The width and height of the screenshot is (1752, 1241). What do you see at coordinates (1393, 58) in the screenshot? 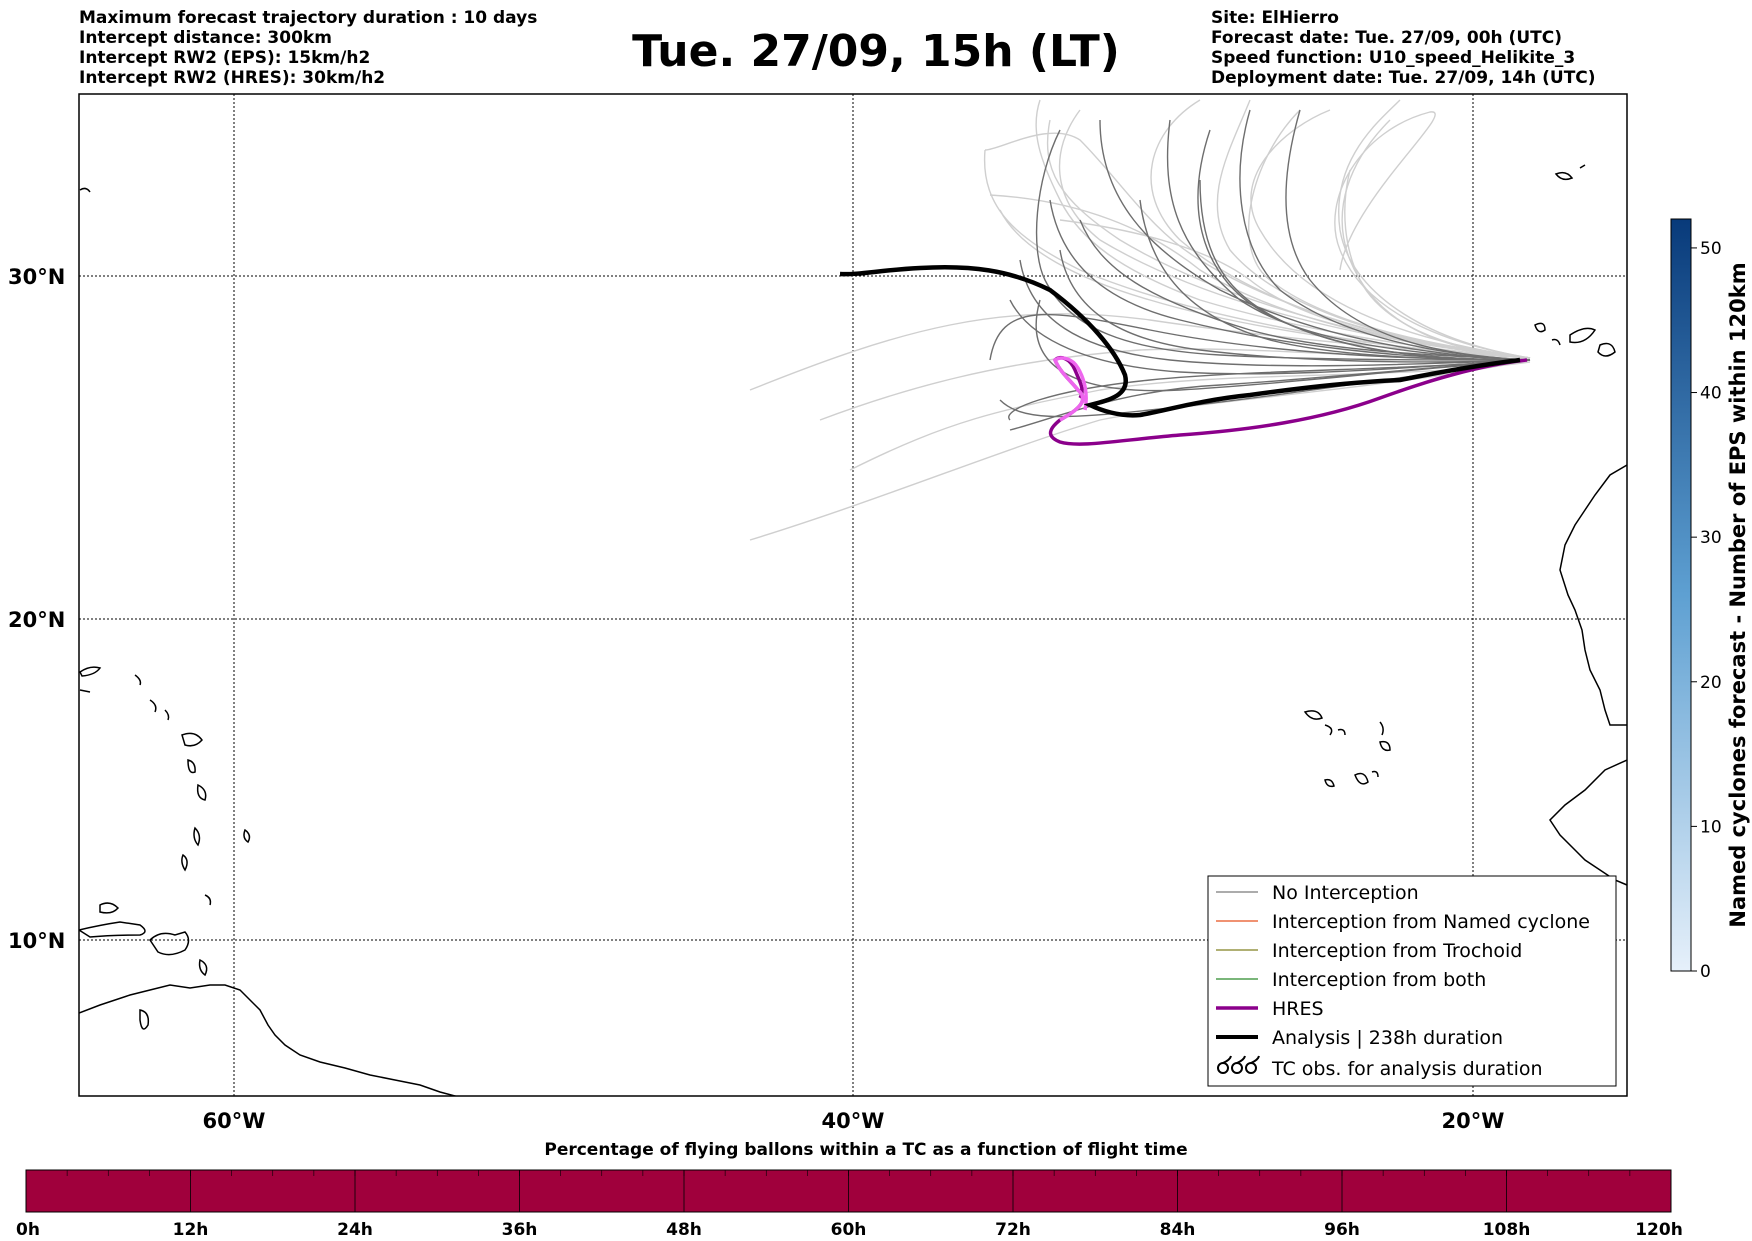
I see `header-right-line: Speed function: U10_speed_Helikite_3` at bounding box center [1393, 58].